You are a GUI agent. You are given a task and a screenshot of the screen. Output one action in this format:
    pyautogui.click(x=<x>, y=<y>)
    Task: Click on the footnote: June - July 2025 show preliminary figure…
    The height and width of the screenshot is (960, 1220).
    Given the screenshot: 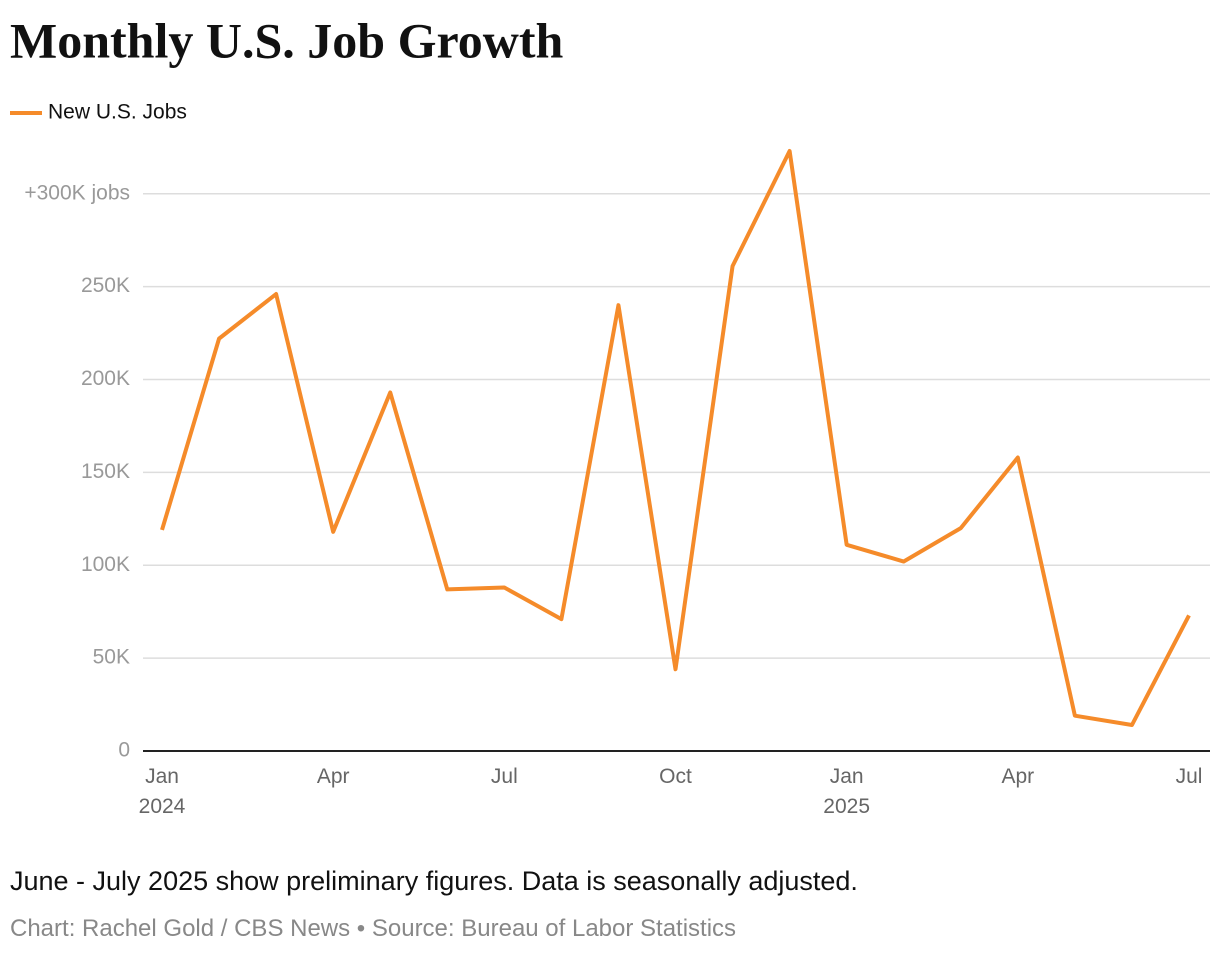 What is the action you would take?
    pyautogui.click(x=434, y=881)
    